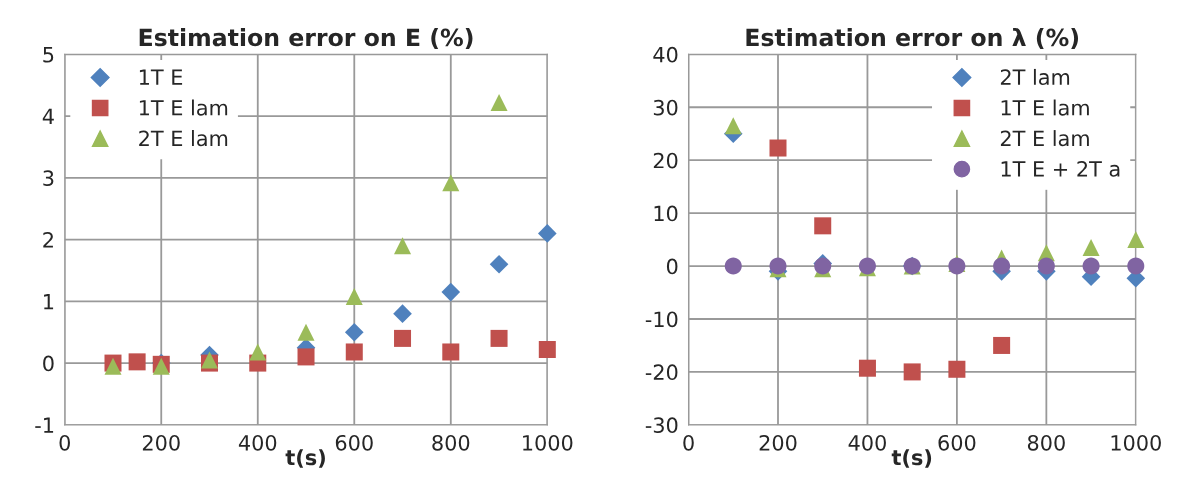  What do you see at coordinates (48, 178) in the screenshot?
I see `y-tick-label: 3` at bounding box center [48, 178].